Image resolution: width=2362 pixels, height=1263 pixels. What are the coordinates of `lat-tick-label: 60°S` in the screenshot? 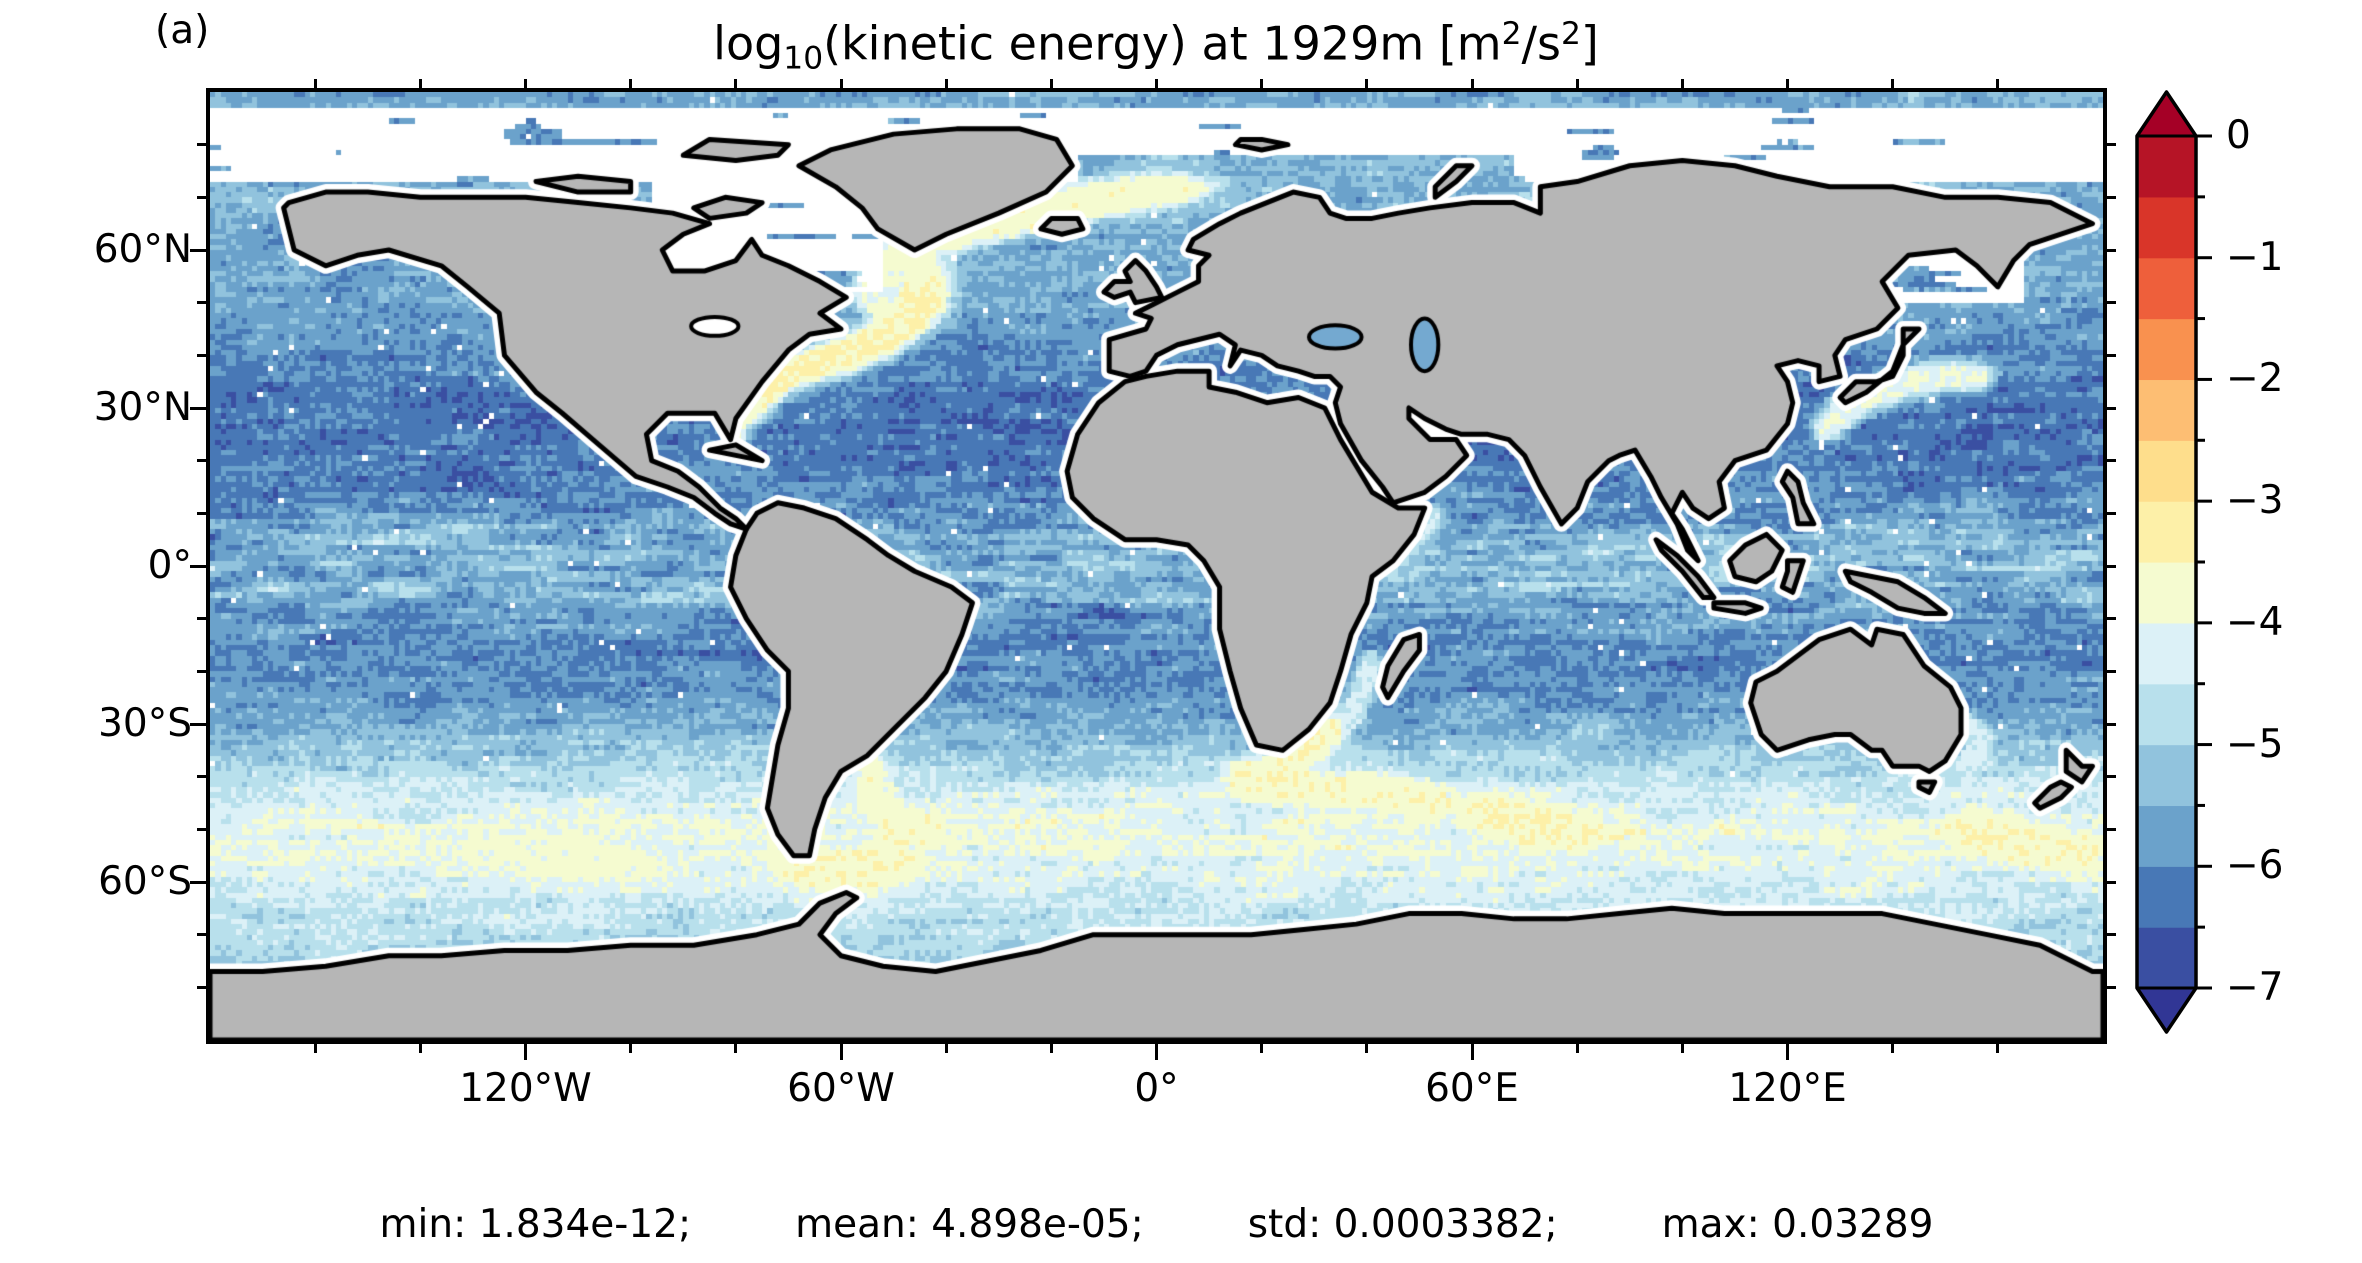 It's located at (145, 881).